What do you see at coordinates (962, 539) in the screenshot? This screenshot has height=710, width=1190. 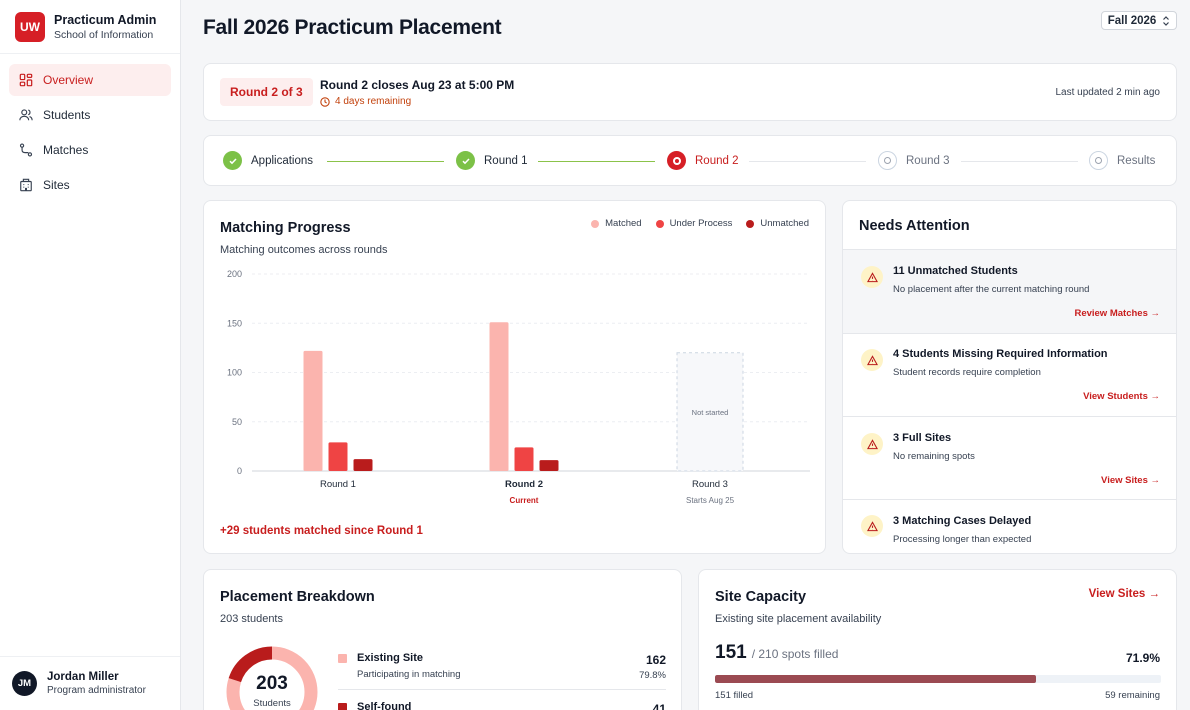 I see `attention-desc: Processing longer than expected` at bounding box center [962, 539].